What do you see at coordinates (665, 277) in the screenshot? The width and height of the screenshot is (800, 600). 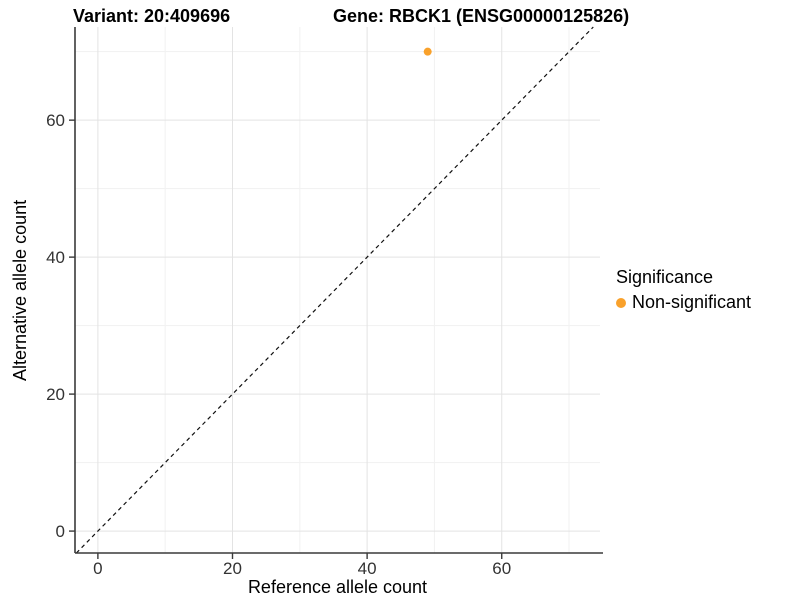 I see `legend-title: Significance` at bounding box center [665, 277].